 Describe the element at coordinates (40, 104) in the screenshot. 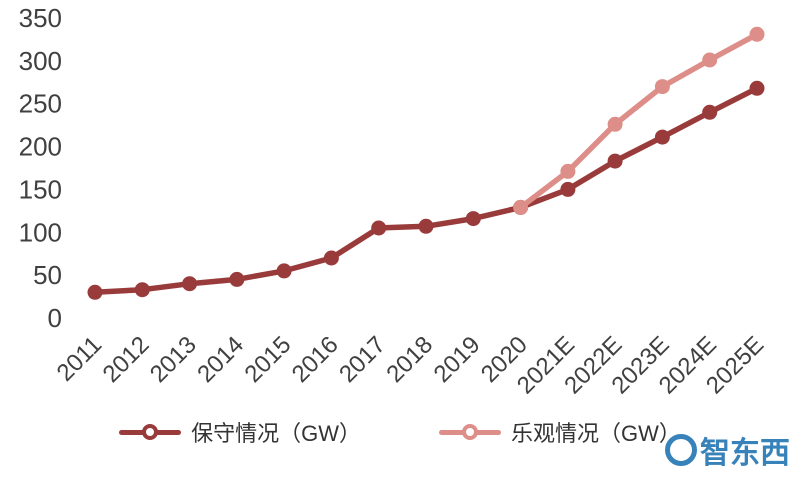

I see `y-tick-label: 250` at that location.